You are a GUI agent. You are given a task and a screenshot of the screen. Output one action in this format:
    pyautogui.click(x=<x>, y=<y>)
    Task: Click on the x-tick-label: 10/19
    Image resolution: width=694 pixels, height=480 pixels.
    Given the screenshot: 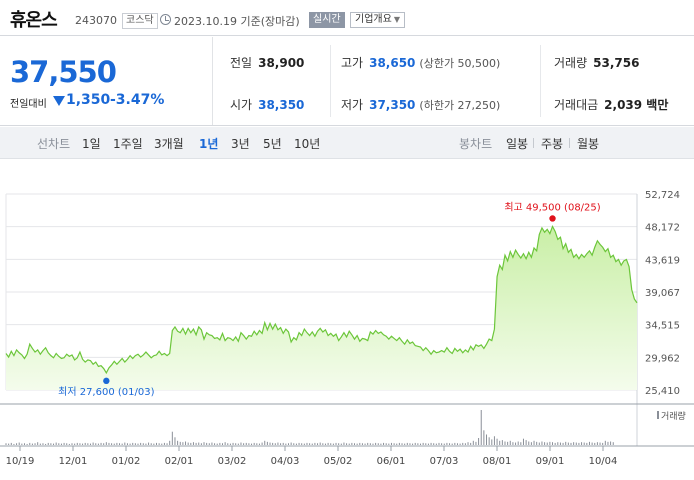 What is the action you would take?
    pyautogui.click(x=20, y=461)
    